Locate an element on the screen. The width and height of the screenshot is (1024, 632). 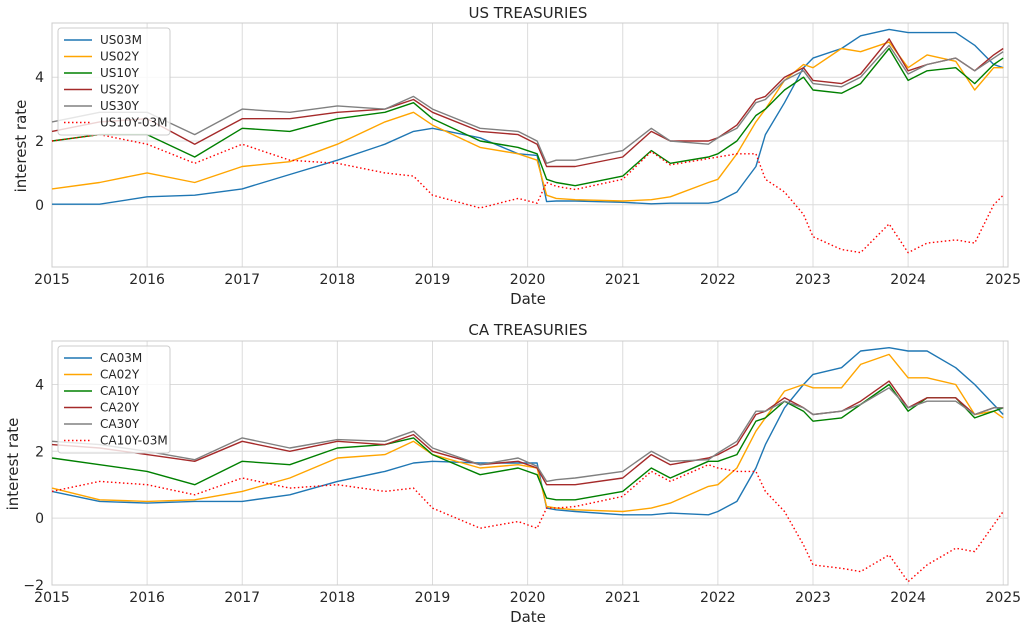
chart-title: CA TREASURIES is located at coordinates (527, 330).